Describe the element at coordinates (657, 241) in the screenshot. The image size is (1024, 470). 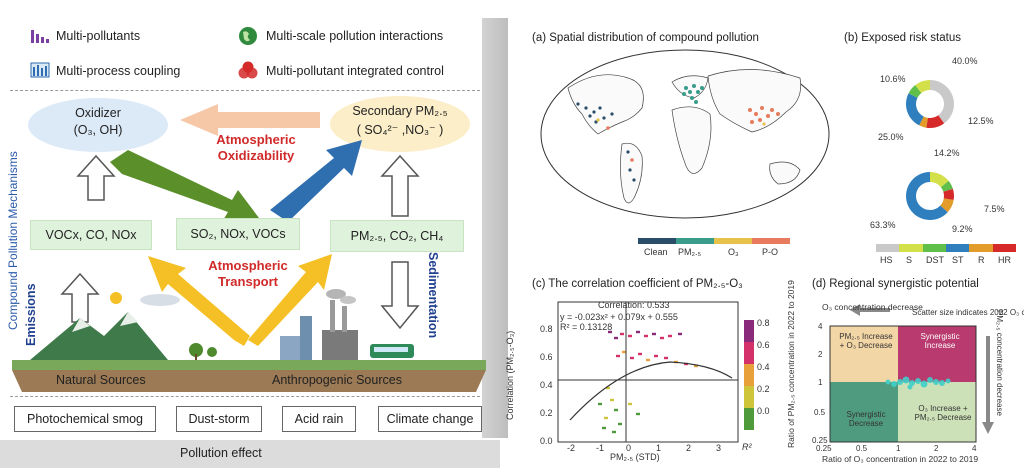
I see `legend-clean-swatch` at that location.